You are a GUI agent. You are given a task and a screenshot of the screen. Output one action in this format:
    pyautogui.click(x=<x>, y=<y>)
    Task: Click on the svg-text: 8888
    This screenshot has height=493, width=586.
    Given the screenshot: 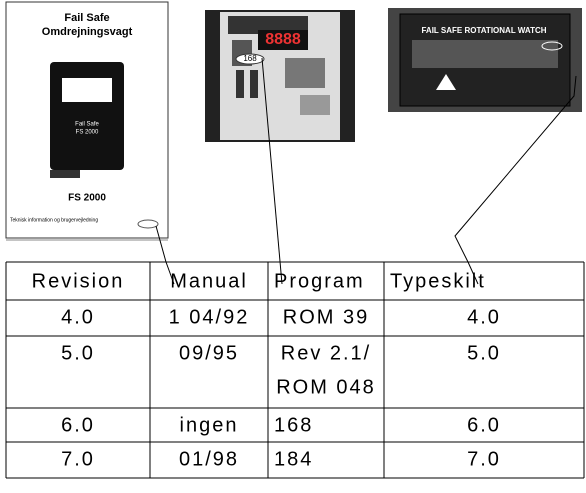 What is the action you would take?
    pyautogui.click(x=283, y=39)
    